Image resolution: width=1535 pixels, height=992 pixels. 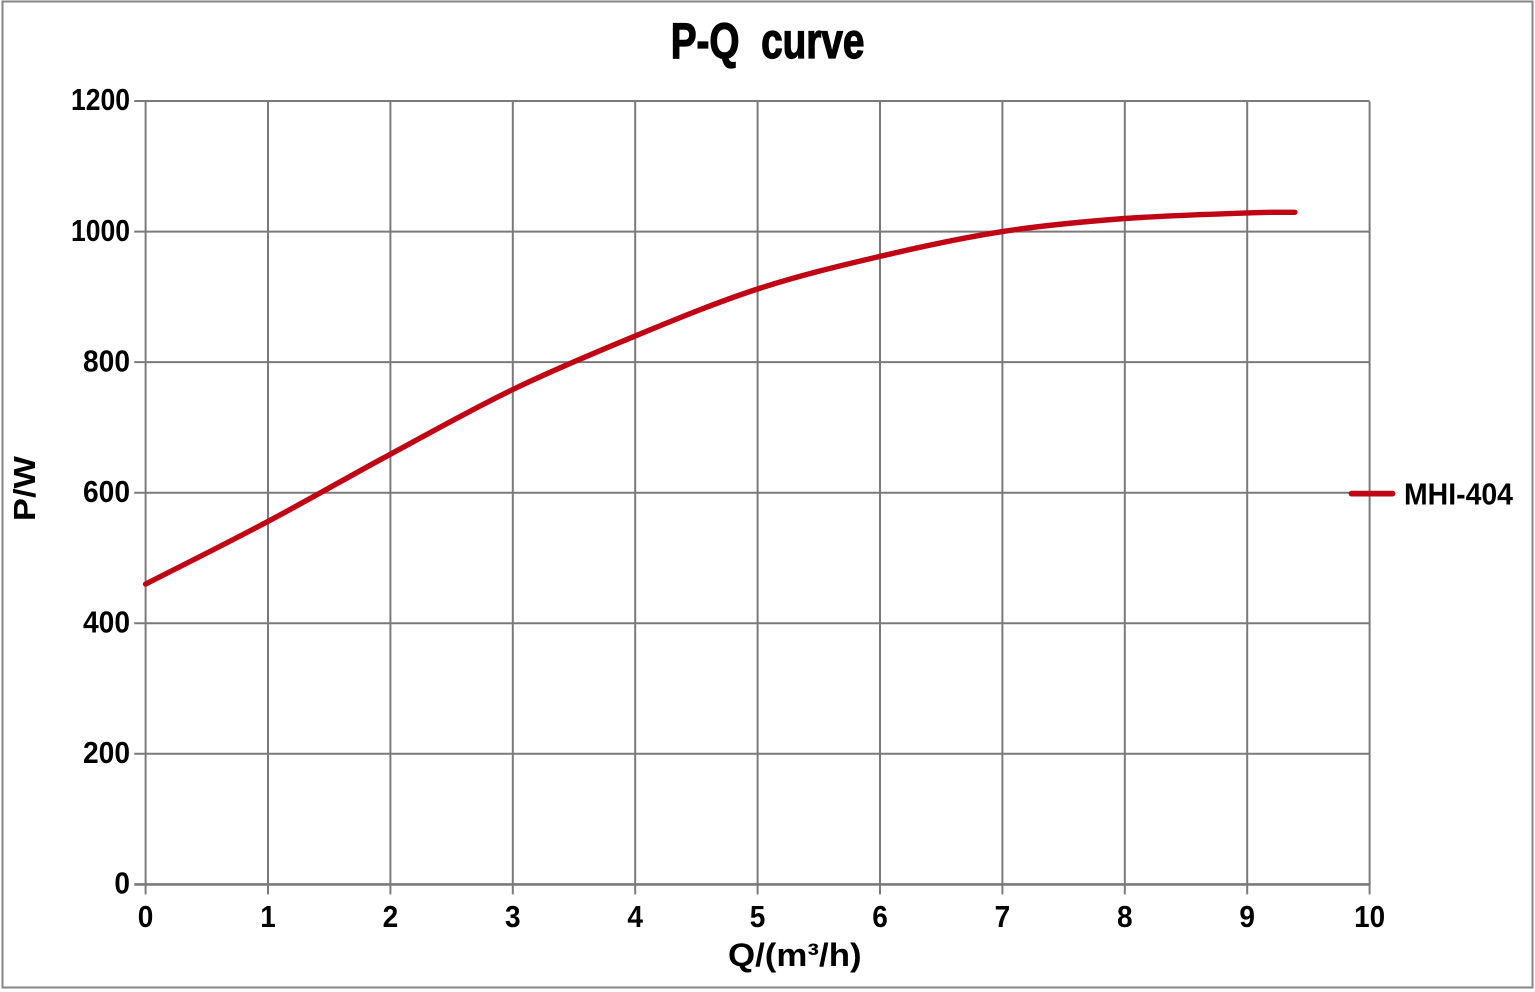 I want to click on svg-text: 7, so click(x=1003, y=916).